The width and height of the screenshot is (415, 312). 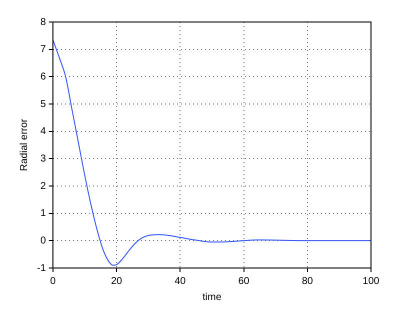 I want to click on x-axis-title: time, so click(x=212, y=297).